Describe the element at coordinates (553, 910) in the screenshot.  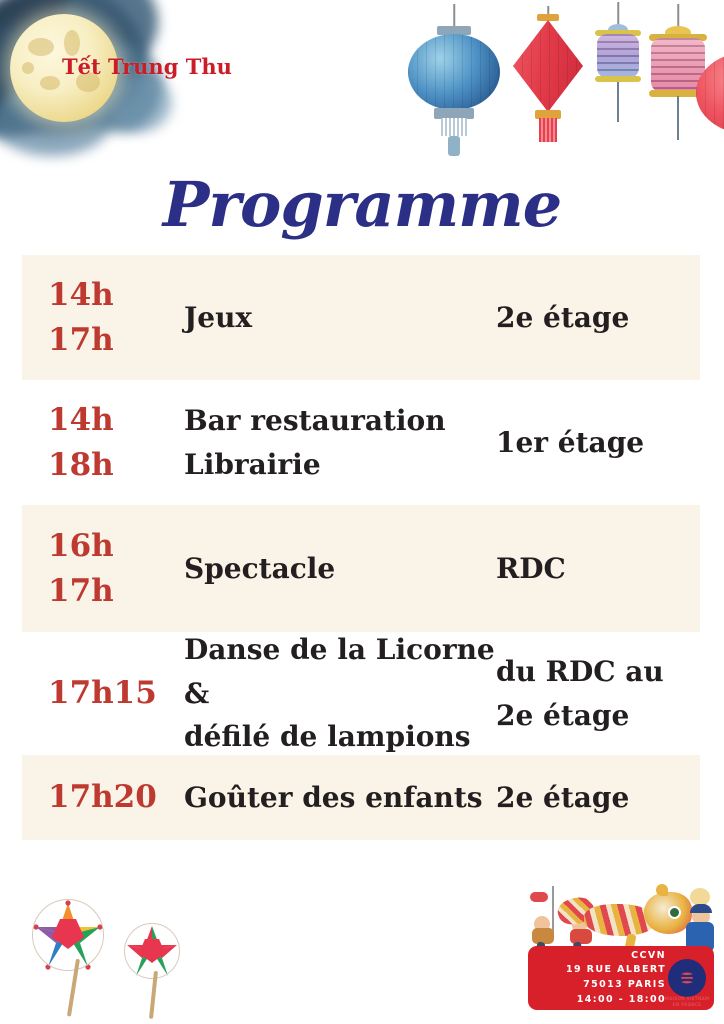
I see `flag-pole` at that location.